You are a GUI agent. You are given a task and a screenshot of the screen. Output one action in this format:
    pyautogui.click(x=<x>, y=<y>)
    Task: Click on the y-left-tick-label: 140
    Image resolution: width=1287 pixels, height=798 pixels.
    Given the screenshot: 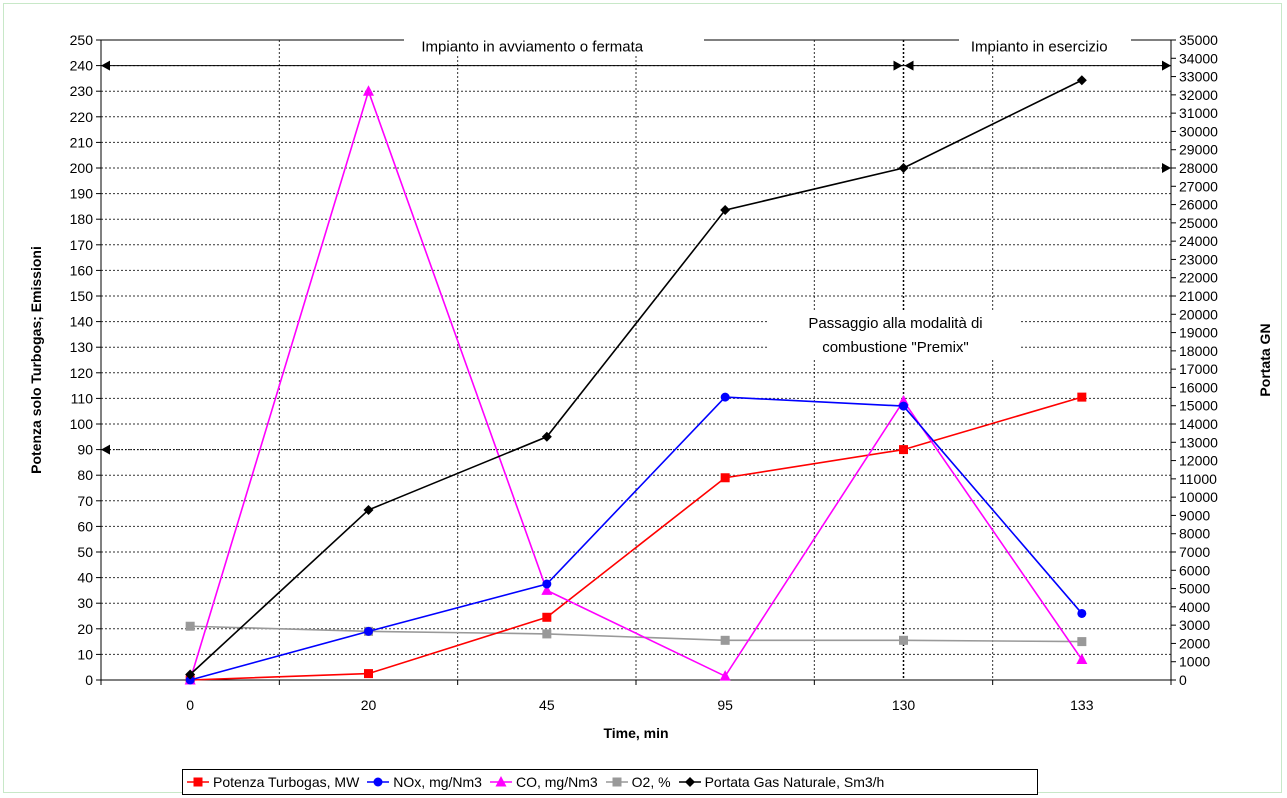 What is the action you would take?
    pyautogui.click(x=82, y=322)
    